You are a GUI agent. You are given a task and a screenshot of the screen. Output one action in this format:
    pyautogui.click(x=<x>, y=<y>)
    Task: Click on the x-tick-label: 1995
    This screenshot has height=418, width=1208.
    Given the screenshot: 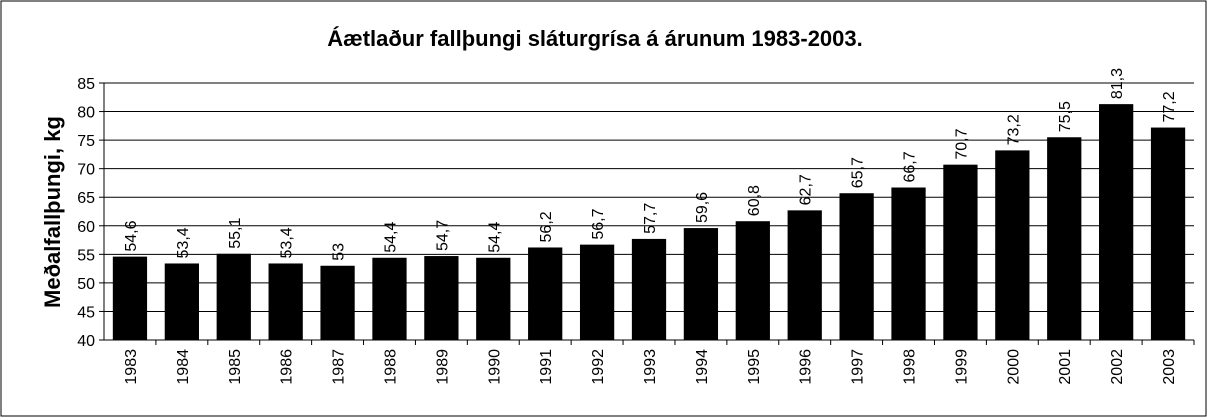 What is the action you would take?
    pyautogui.click(x=754, y=367)
    